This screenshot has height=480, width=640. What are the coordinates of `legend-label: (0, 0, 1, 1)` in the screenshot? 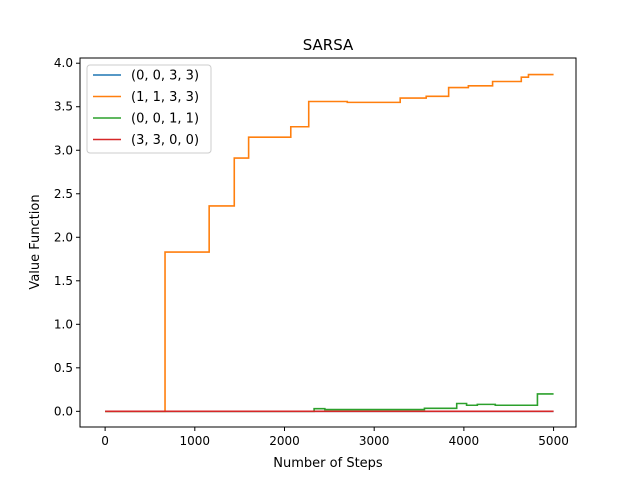 It's located at (165, 119).